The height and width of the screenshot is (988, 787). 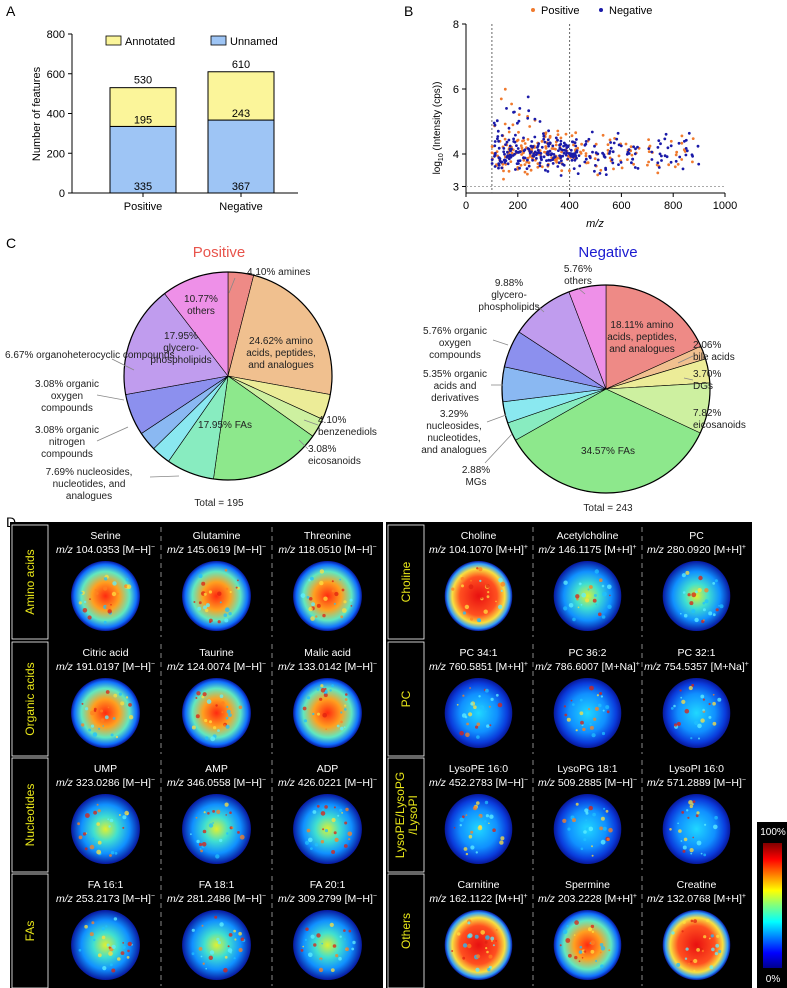 I want to click on panel-letter-b: B, so click(x=408, y=11).